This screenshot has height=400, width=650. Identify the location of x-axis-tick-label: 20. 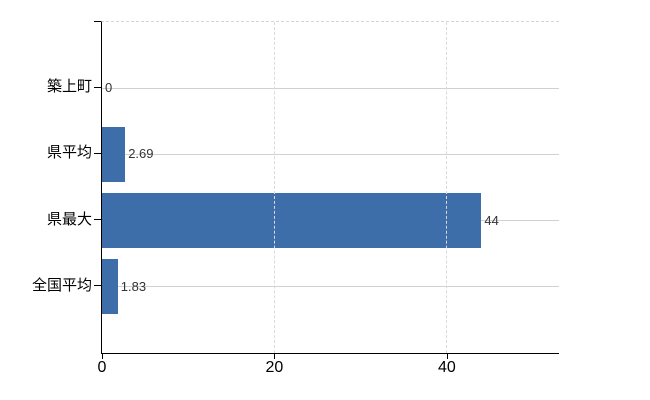
(274, 367).